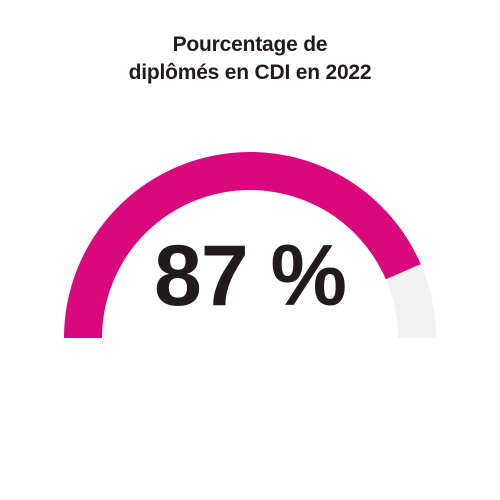  Describe the element at coordinates (250, 44) in the screenshot. I see `chart-title-line-1: Pourcentage de` at that location.